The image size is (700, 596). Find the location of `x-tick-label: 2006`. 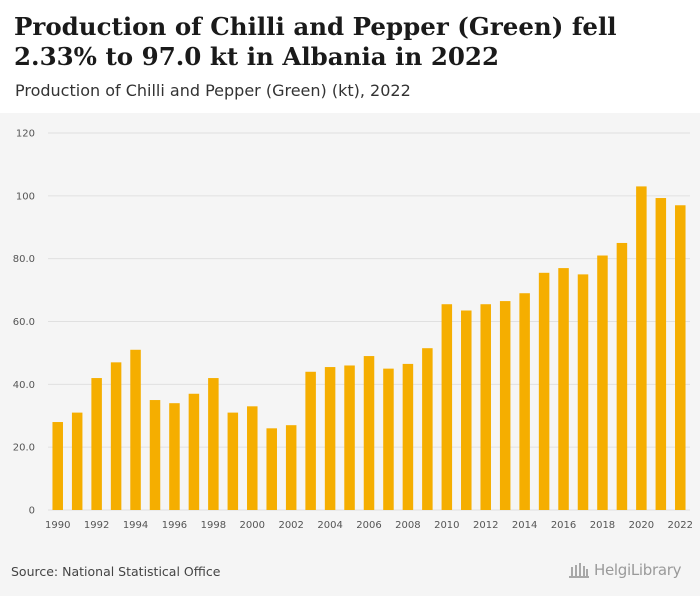

x-tick-label: 2006 is located at coordinates (368, 525).